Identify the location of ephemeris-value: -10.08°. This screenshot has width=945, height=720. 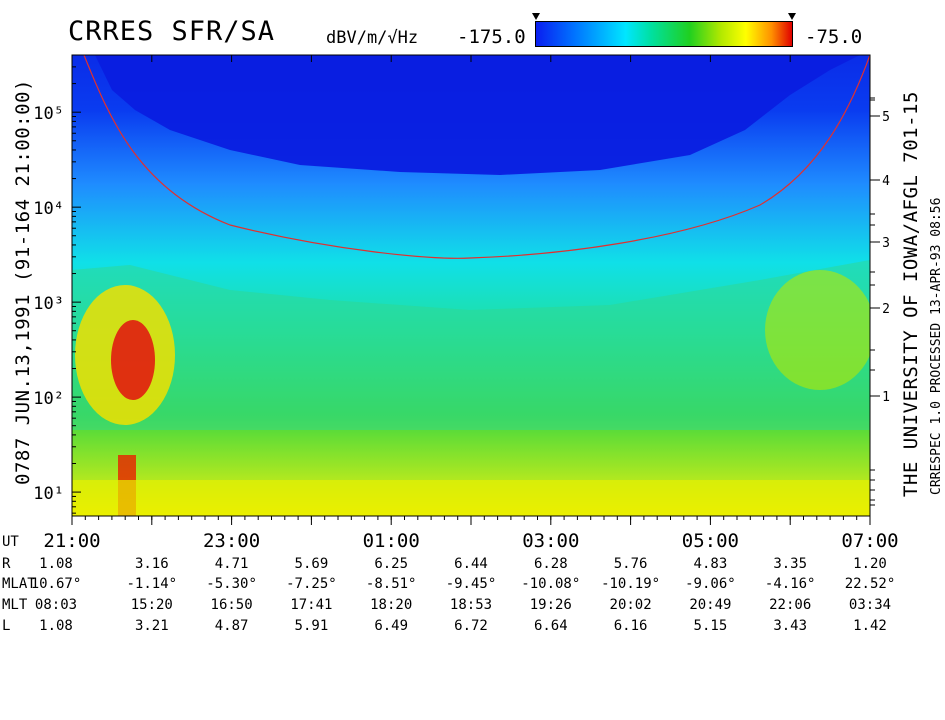
(550, 584).